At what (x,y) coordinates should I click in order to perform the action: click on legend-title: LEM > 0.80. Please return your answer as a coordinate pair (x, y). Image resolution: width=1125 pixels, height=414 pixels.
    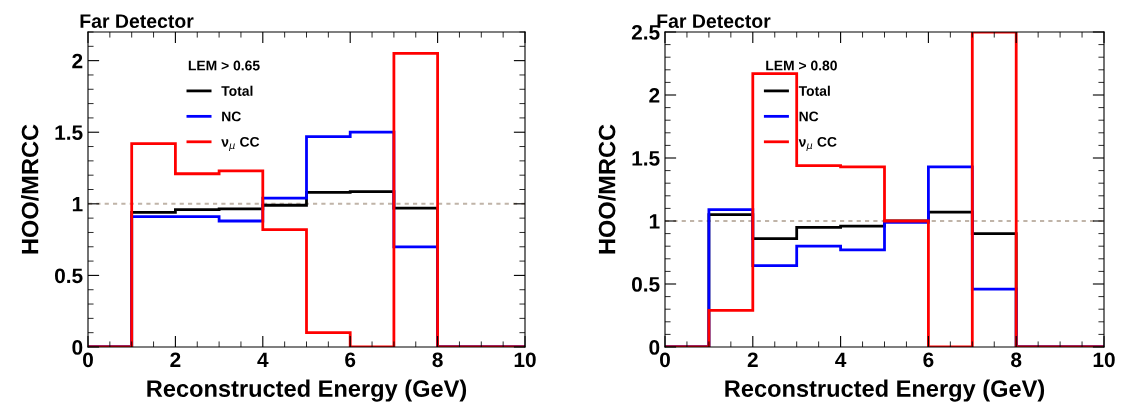
    Looking at the image, I should click on (801, 65).